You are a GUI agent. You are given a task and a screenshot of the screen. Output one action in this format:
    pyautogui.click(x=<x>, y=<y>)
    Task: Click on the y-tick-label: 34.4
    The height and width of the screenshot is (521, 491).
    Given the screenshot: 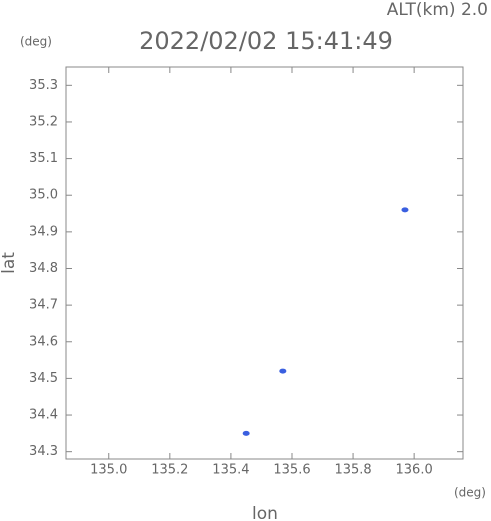 What is the action you would take?
    pyautogui.click(x=43, y=415)
    